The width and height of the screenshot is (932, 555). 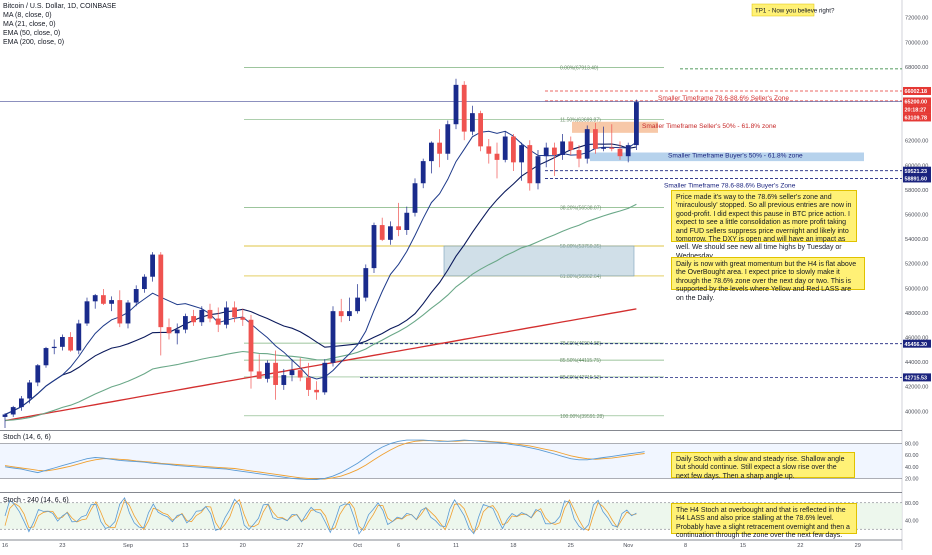 I want to click on buyer-50-61-zone-box, so click(x=727, y=157).